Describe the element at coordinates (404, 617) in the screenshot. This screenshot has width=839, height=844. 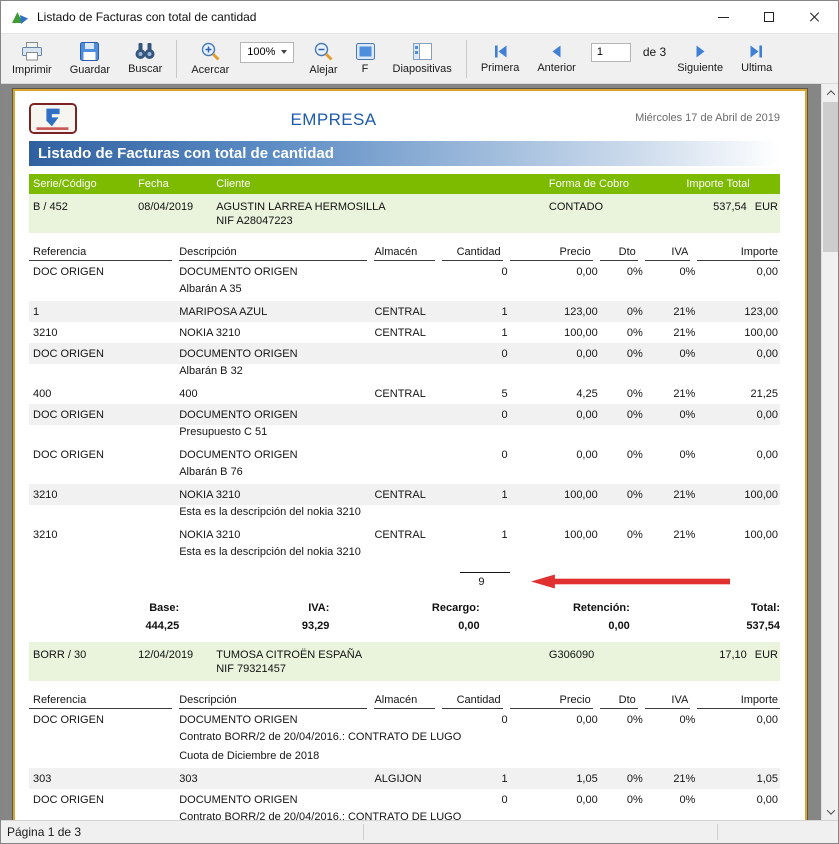
I see `summary-column: Recargo: 0,00` at that location.